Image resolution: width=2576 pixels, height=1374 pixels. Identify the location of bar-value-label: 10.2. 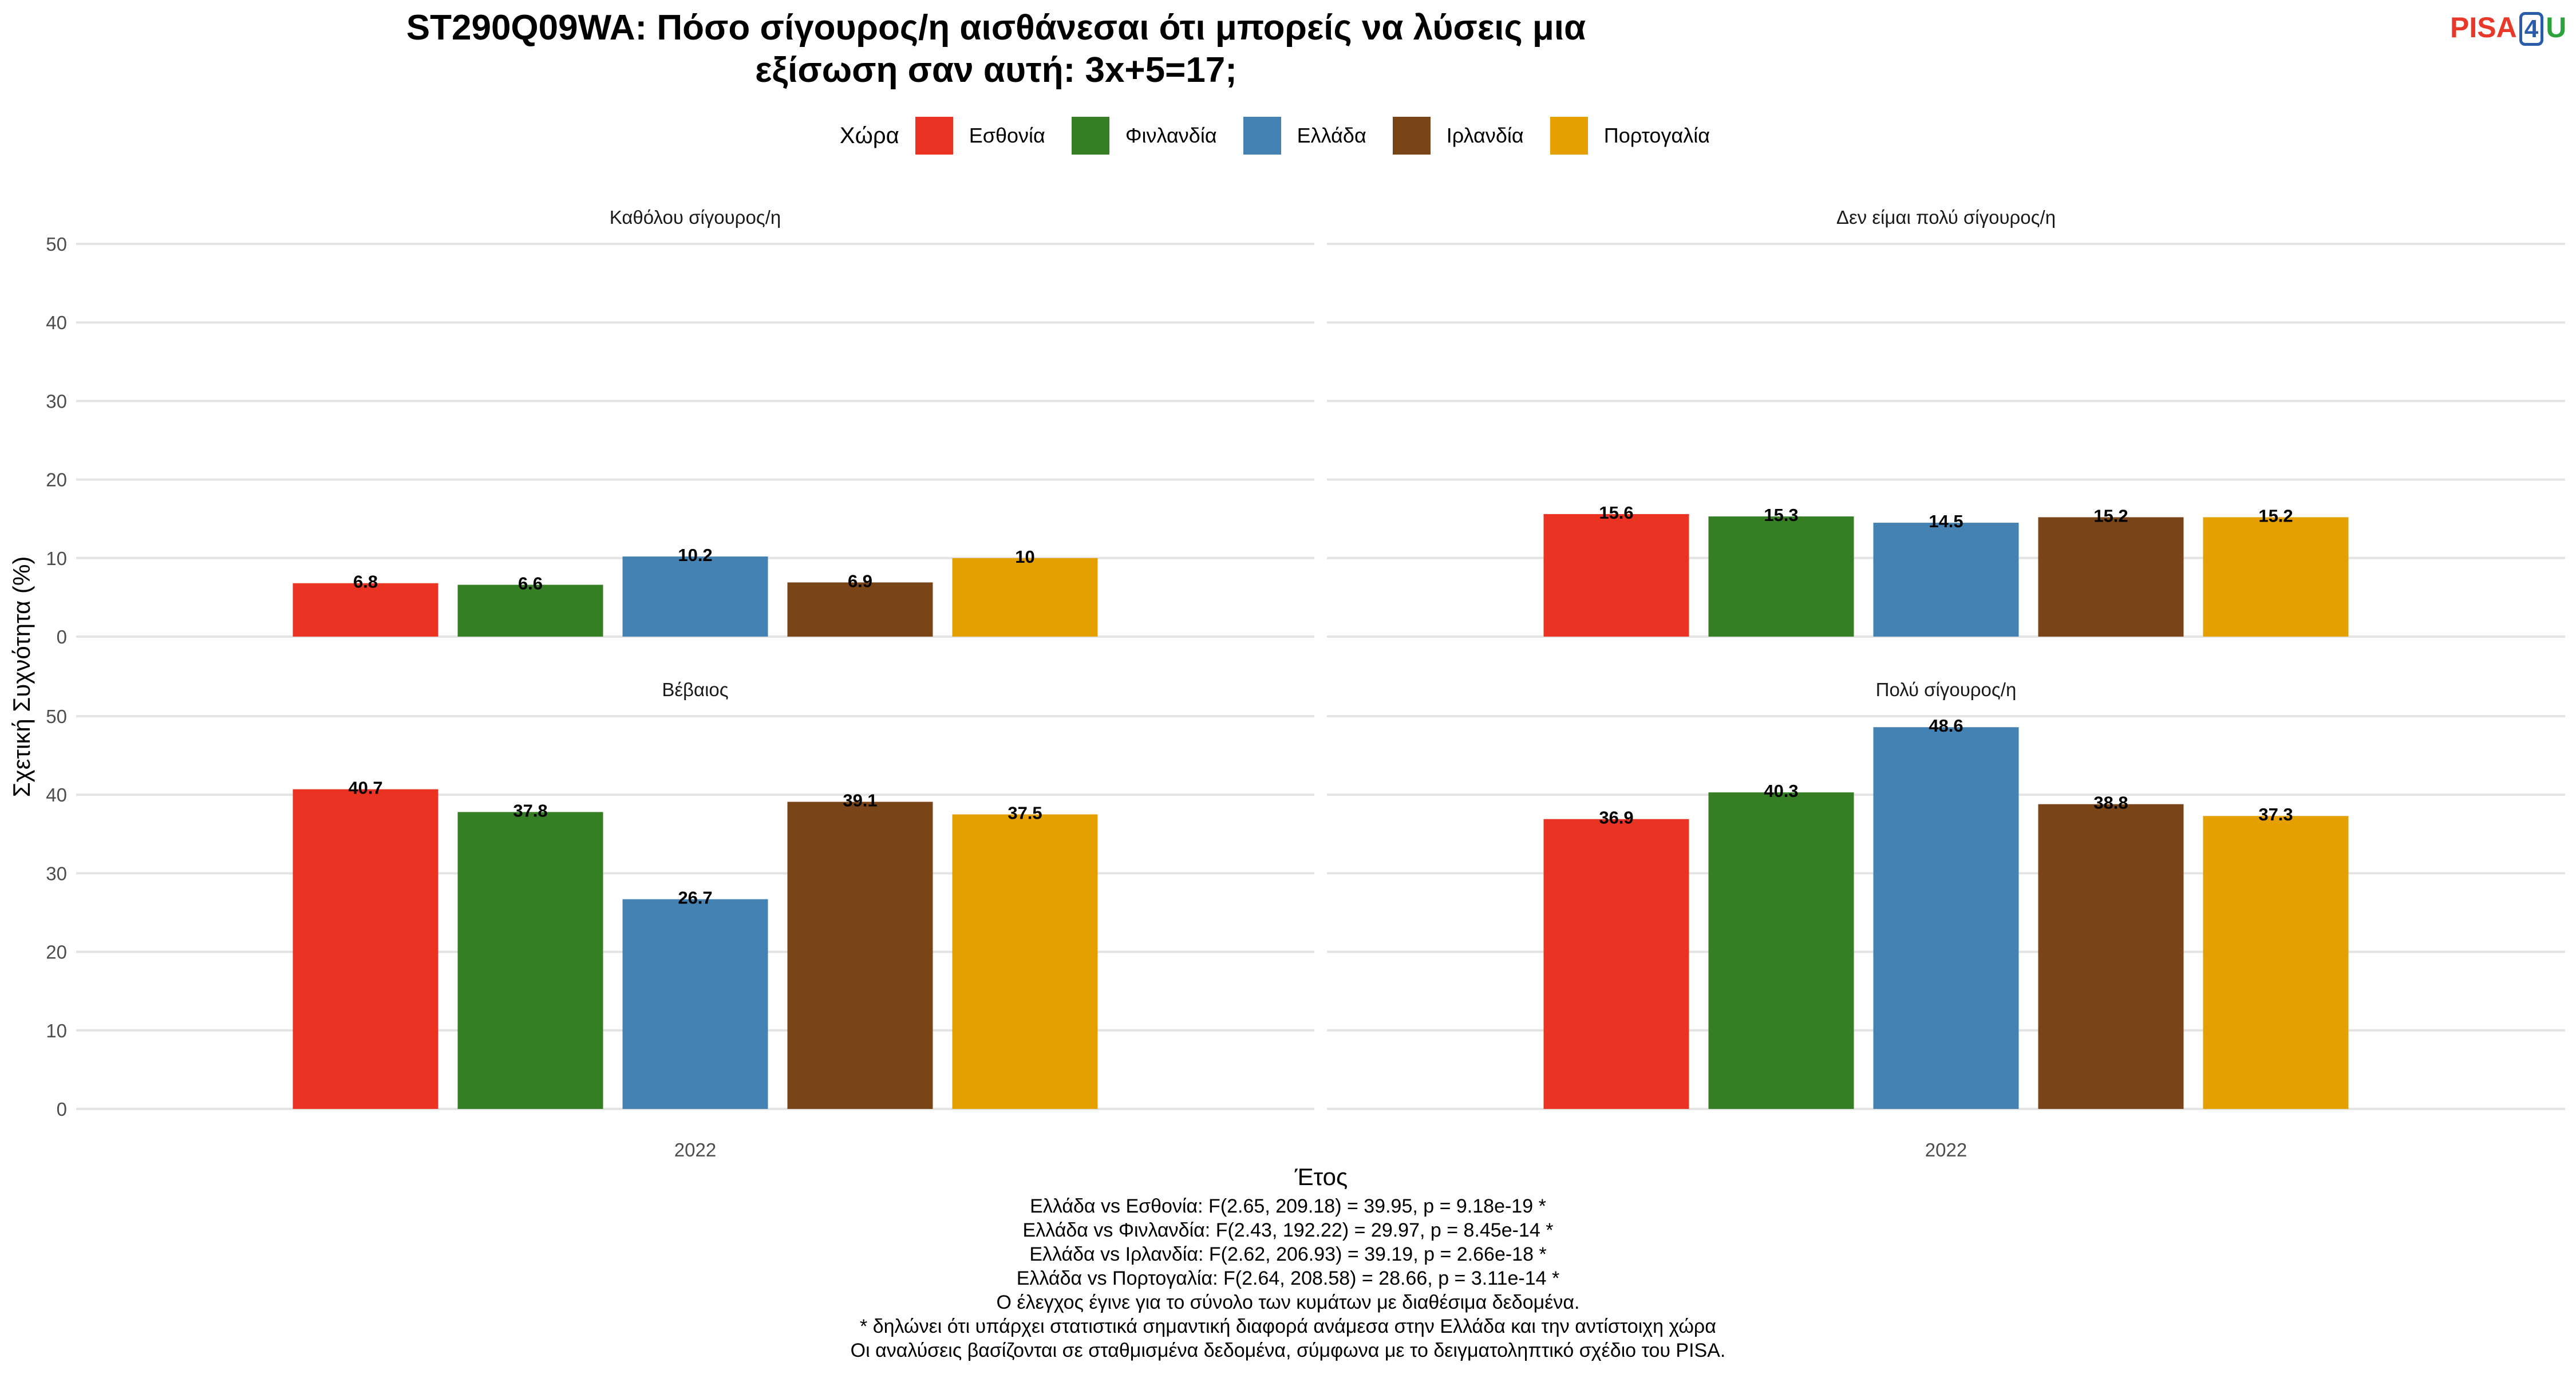
(695, 555).